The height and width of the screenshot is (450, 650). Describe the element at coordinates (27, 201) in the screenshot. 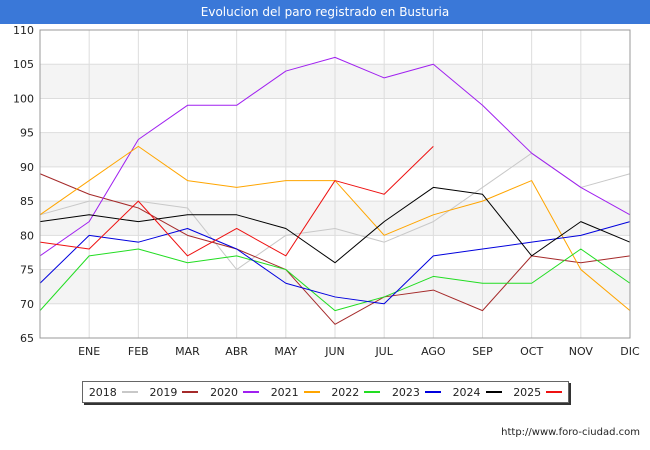

I see `y-tick-label: 85` at that location.